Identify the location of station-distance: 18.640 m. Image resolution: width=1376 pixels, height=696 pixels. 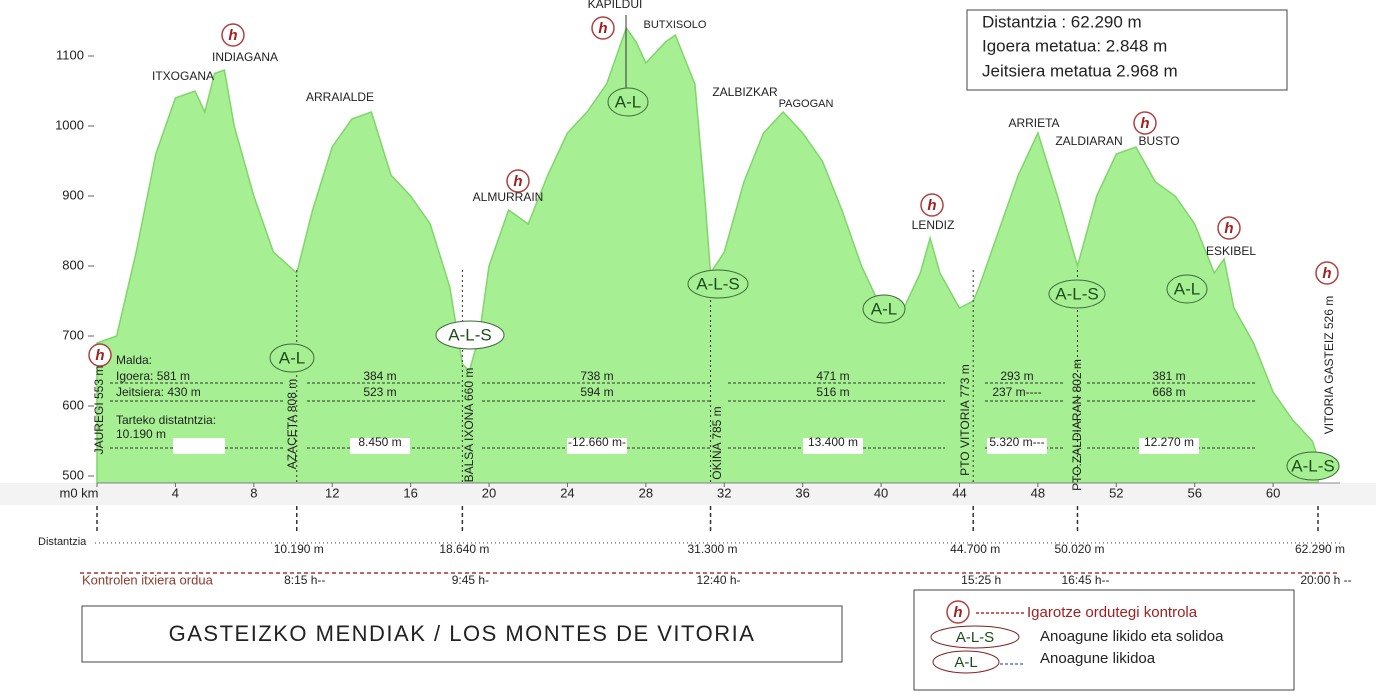
(464, 549).